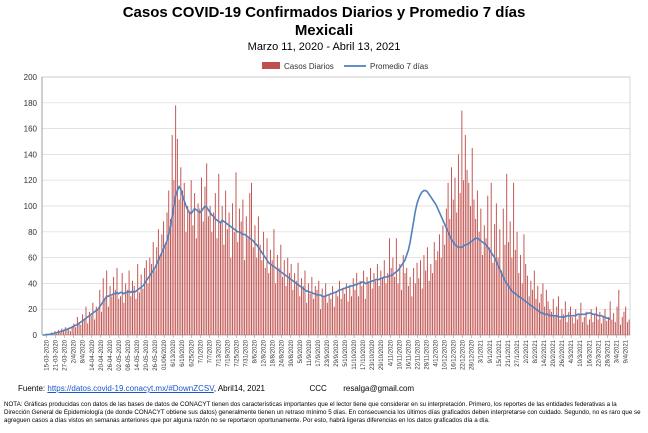 Image resolution: width=648 pixels, height=433 pixels. What do you see at coordinates (32, 309) in the screenshot?
I see `y-tick-label: 20` at bounding box center [32, 309].